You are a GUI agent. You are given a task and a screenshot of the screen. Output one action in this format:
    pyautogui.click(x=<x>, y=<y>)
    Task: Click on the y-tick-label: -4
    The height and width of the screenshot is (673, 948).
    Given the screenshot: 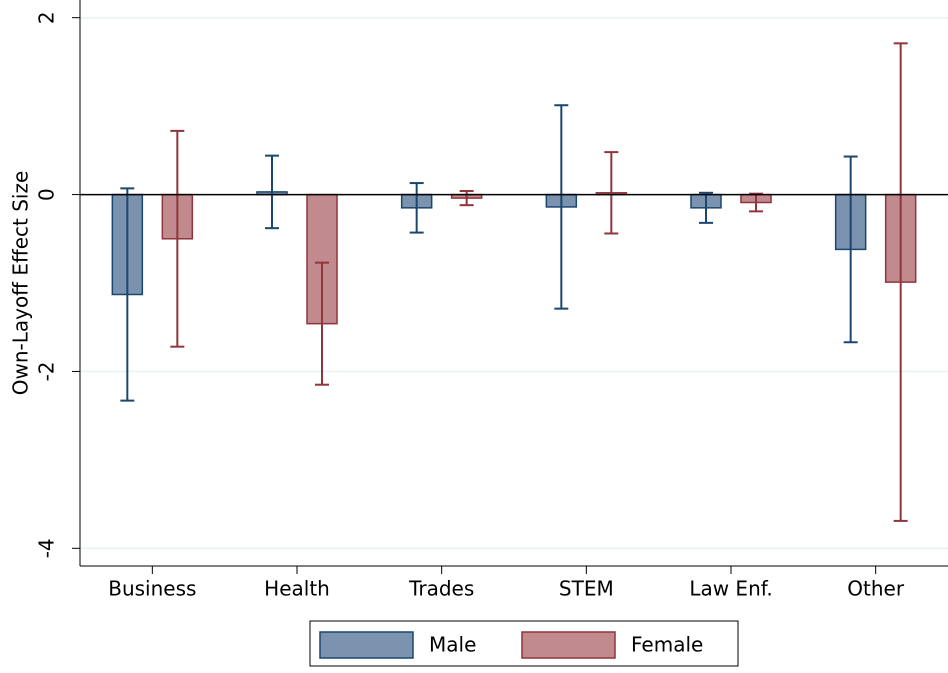 What is the action you would take?
    pyautogui.click(x=47, y=548)
    